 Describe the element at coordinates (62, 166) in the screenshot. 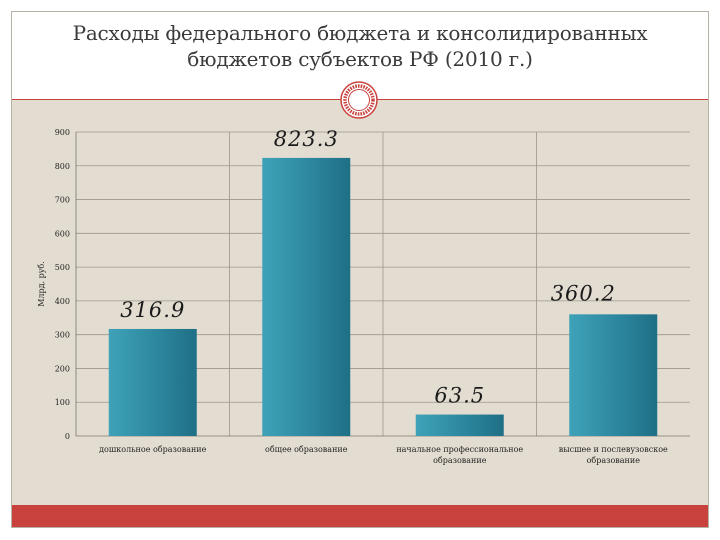

I see `y-tick-label: 800` at that location.